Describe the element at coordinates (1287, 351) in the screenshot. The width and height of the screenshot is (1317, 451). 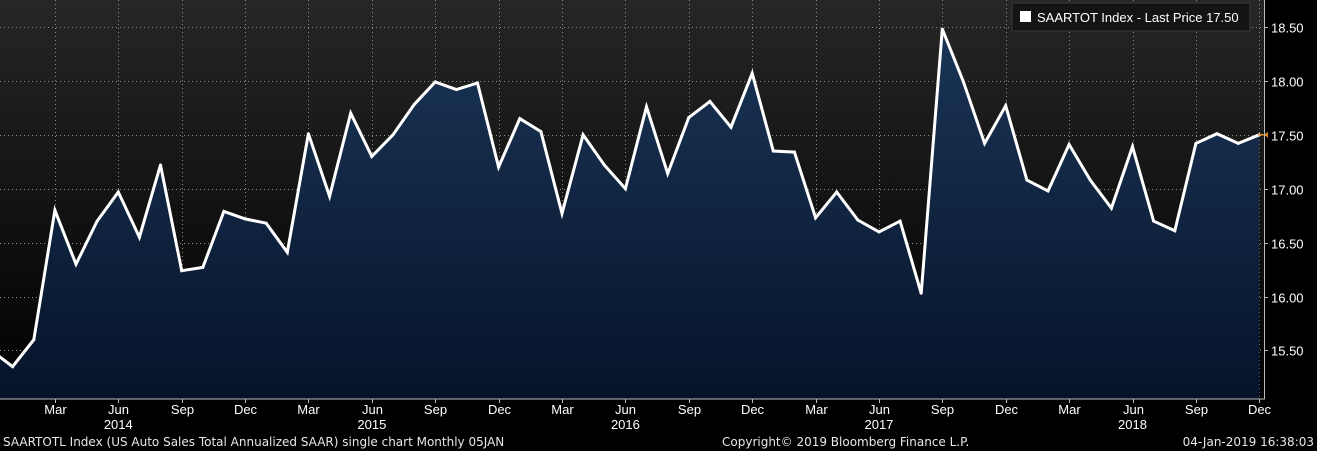
I see `y-tick-label: 15.50` at that location.